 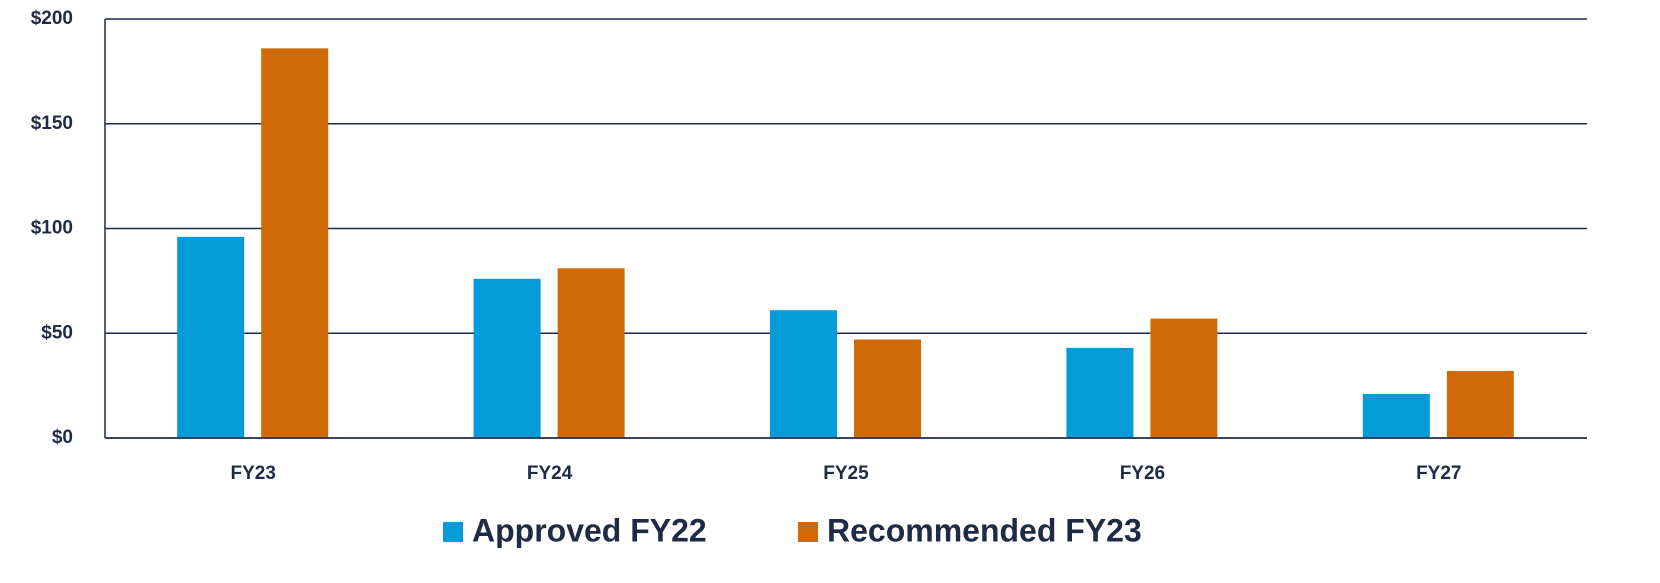 I want to click on legend-label: Recommended FY23, so click(x=984, y=530).